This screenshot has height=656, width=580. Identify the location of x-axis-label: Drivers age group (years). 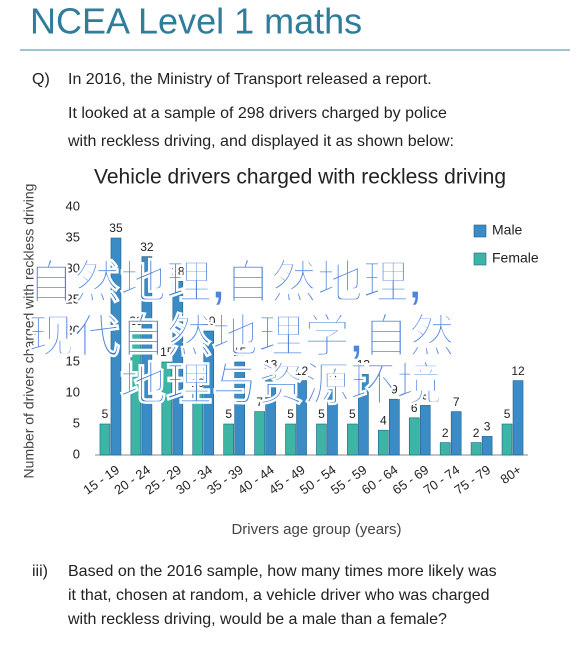
(316, 529).